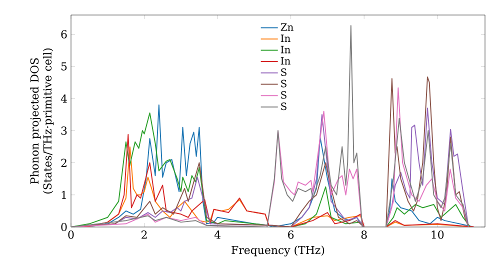  Describe the element at coordinates (64, 66) in the screenshot. I see `y-tick-label: 5` at that location.